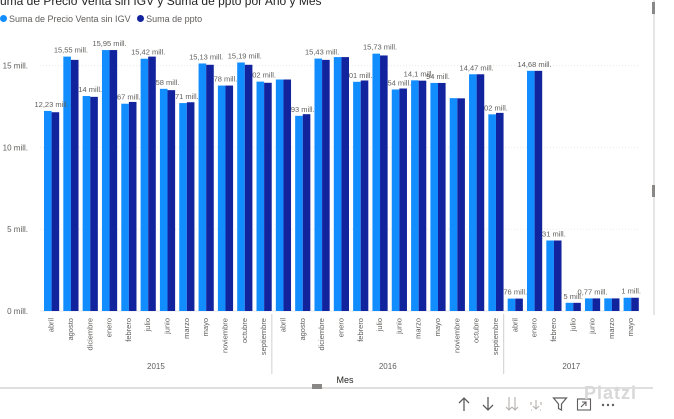 The image size is (674, 419). What do you see at coordinates (477, 67) in the screenshot?
I see `data-label: 14,47 mill.` at bounding box center [477, 67].